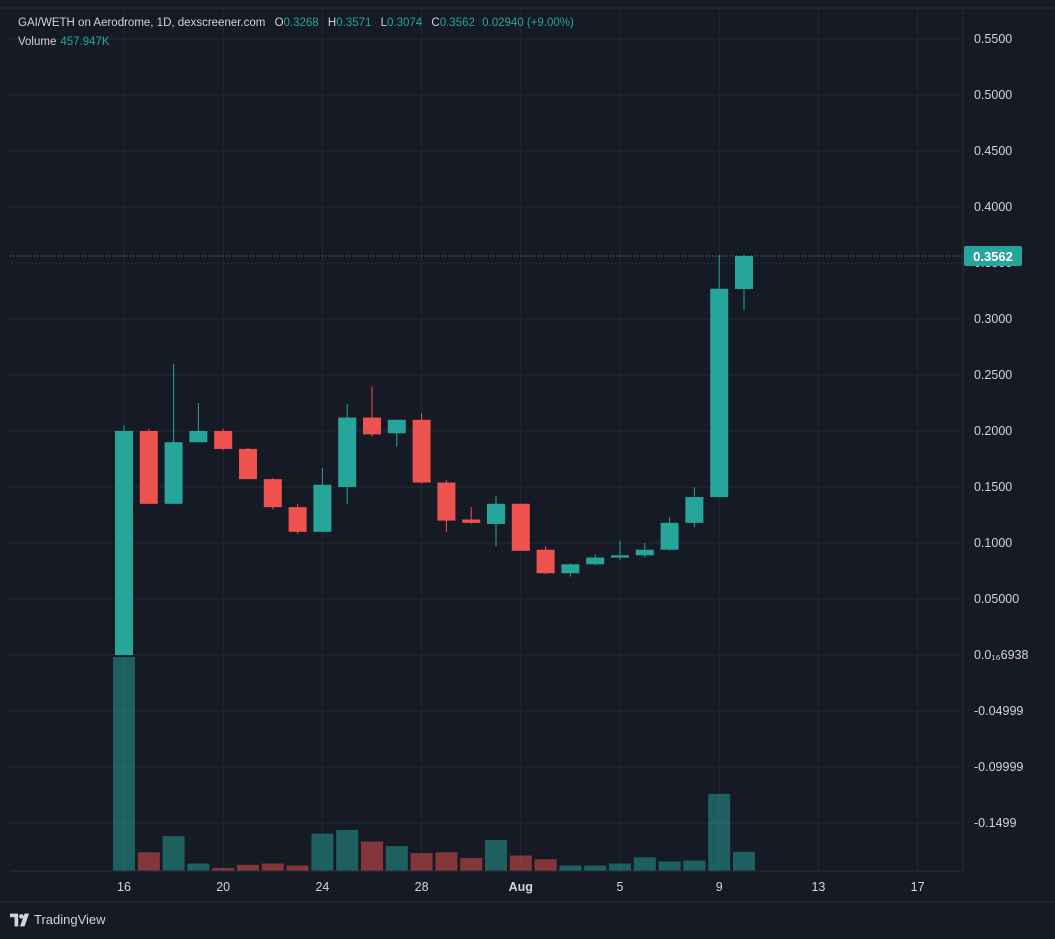 The height and width of the screenshot is (939, 1055). I want to click on y-tick-label: 0.2500, so click(993, 375).